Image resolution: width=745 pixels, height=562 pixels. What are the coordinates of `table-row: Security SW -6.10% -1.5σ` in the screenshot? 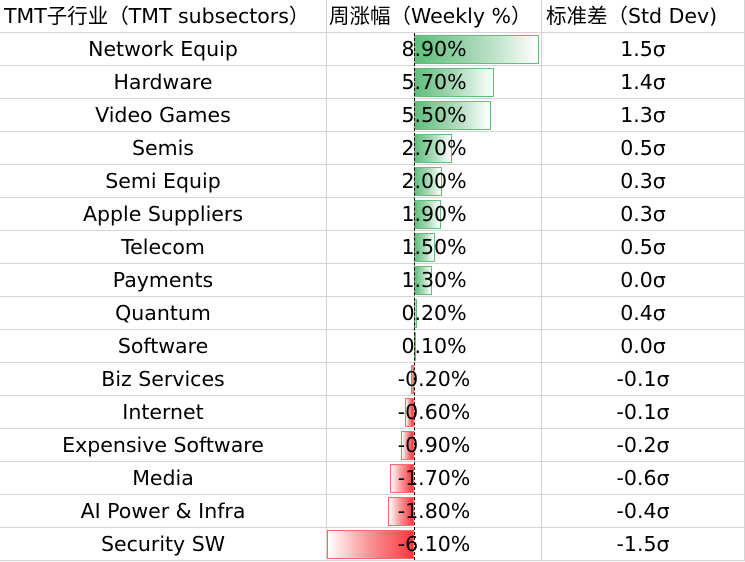 It's located at (372, 544).